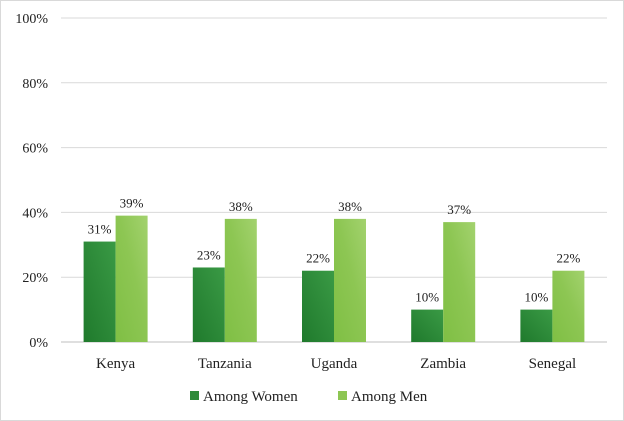 This screenshot has height=421, width=624. Describe the element at coordinates (35, 278) in the screenshot. I see `y-tick-label: 20%` at that location.